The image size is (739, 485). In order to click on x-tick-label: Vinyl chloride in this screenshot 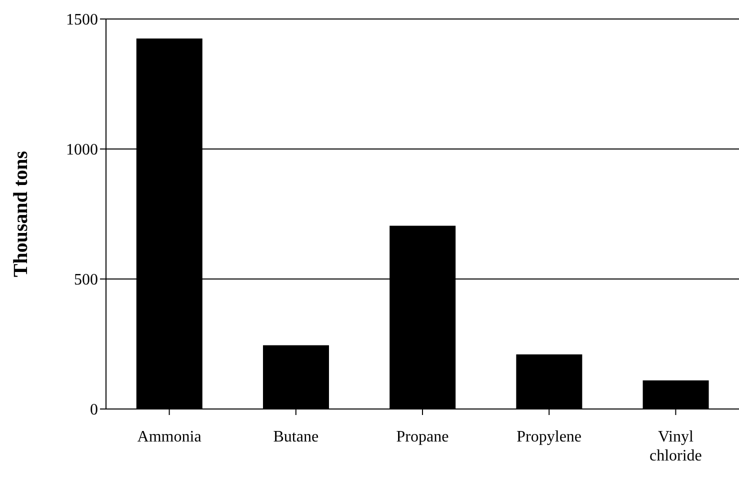, I will do `click(675, 446)`.